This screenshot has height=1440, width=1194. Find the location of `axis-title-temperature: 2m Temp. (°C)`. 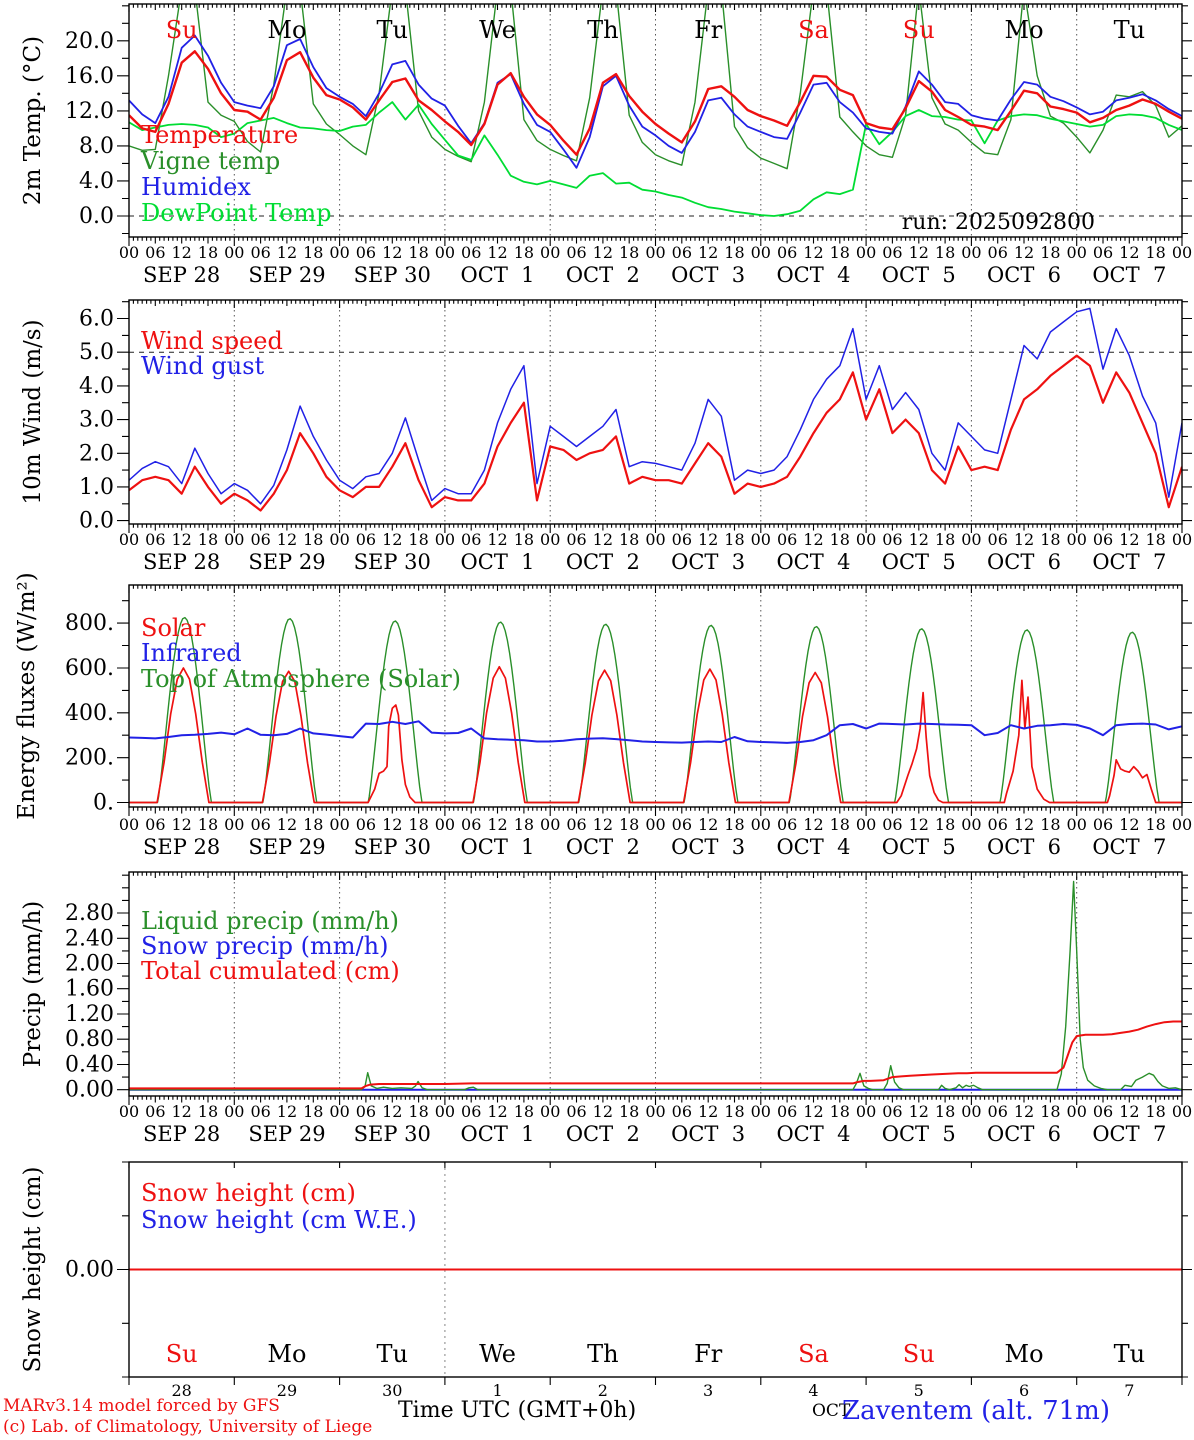

axis-title-temperature: 2m Temp. (°C) is located at coordinates (33, 120).